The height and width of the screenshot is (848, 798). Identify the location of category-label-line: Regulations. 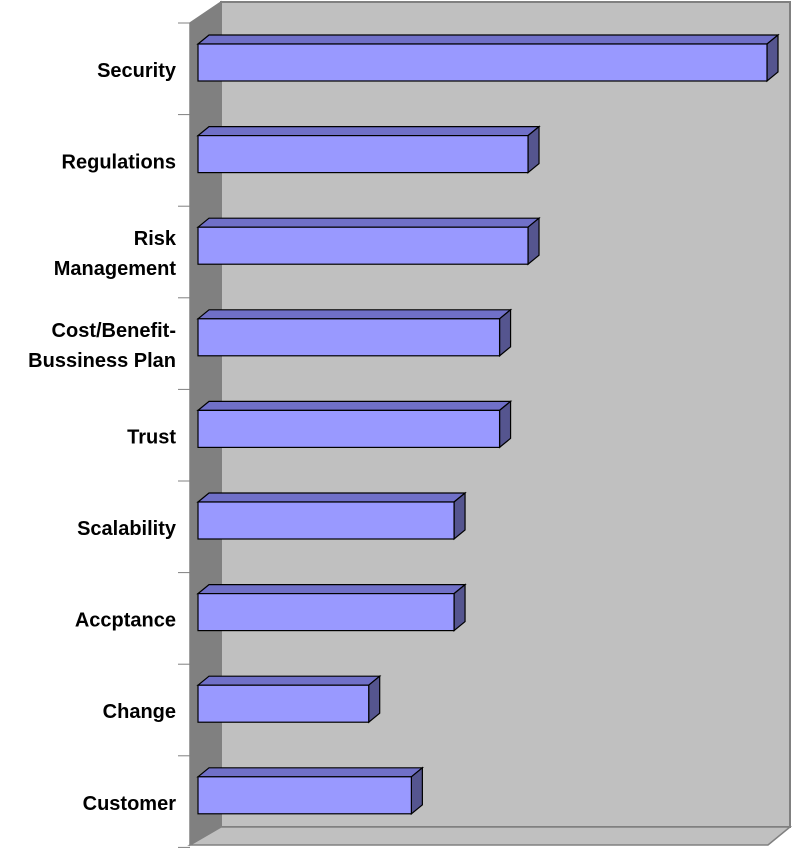
(119, 163).